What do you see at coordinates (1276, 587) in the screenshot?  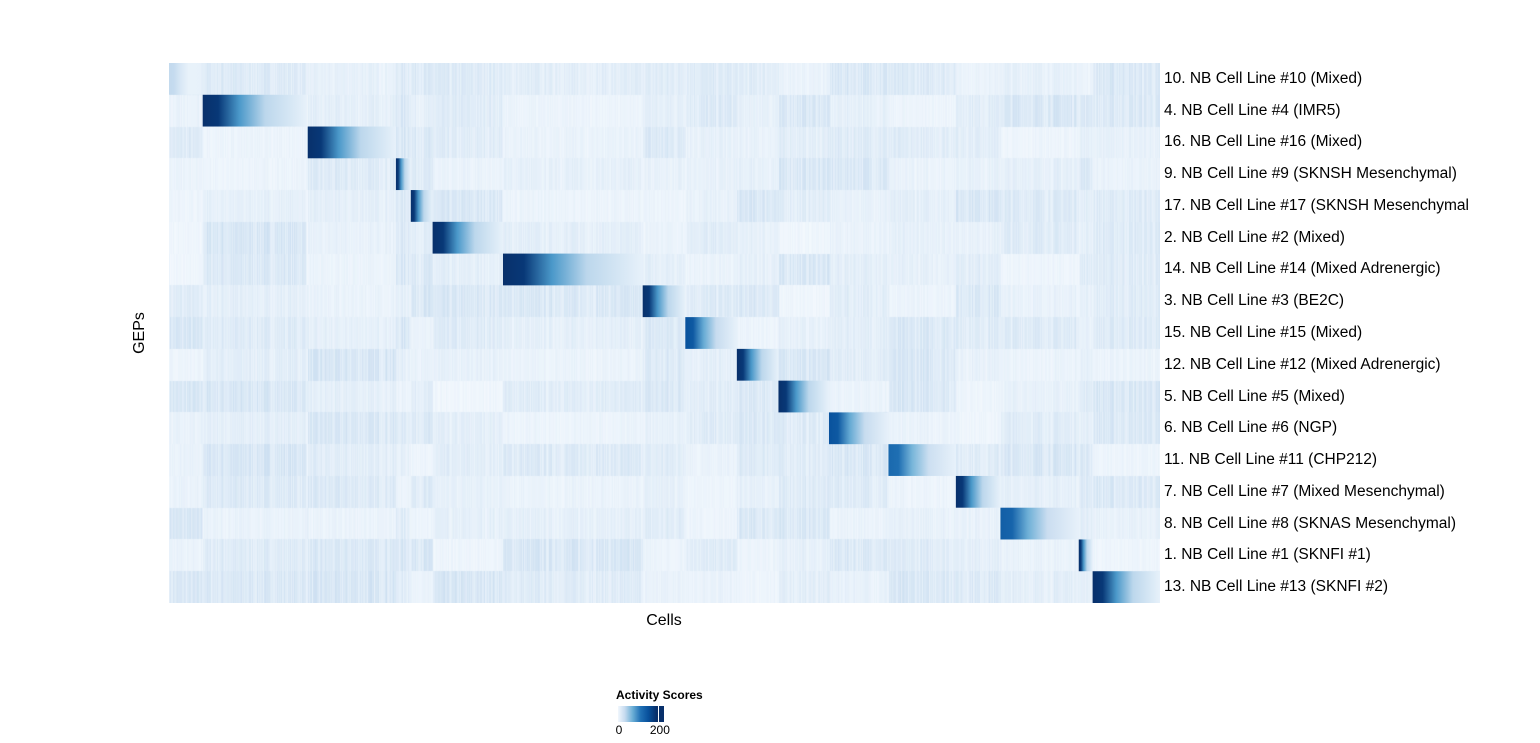 I see `row-label: 13. NB Cell Line #13 (SKNFI #2)` at bounding box center [1276, 587].